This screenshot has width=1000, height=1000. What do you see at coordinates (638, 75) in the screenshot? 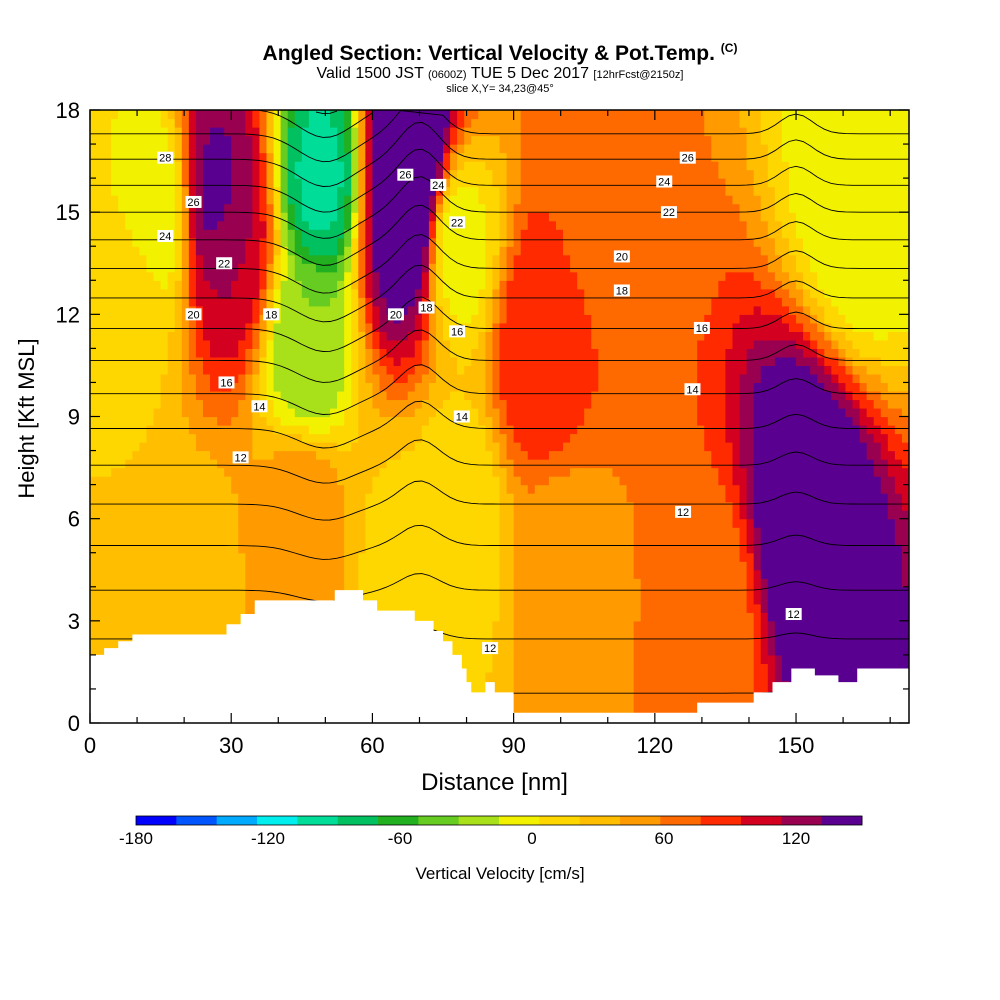
I see `forecast-info: [12hrFcst@2150z]` at bounding box center [638, 75].